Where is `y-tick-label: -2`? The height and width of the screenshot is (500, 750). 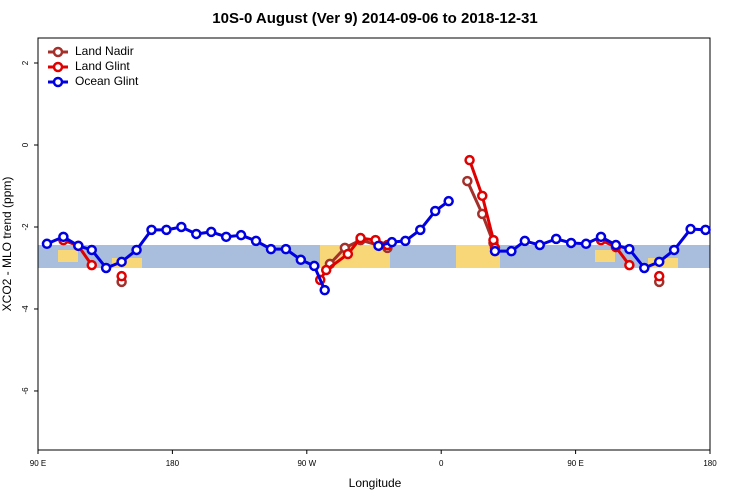
y-tick-label: -2 is located at coordinates (25, 227).